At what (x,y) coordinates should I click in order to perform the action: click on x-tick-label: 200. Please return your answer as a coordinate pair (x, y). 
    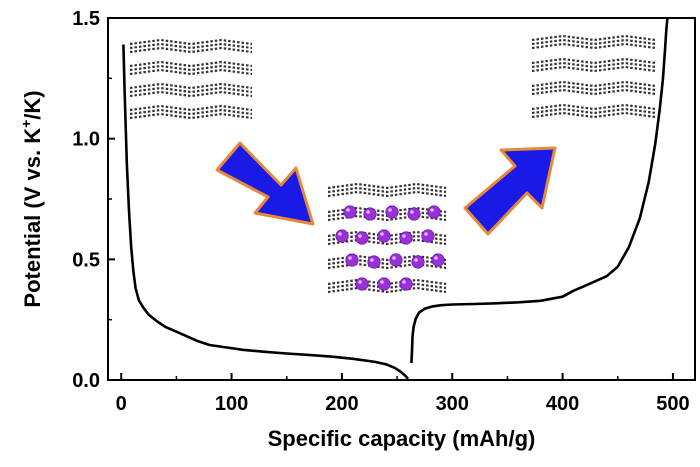
    Looking at the image, I should click on (341, 404).